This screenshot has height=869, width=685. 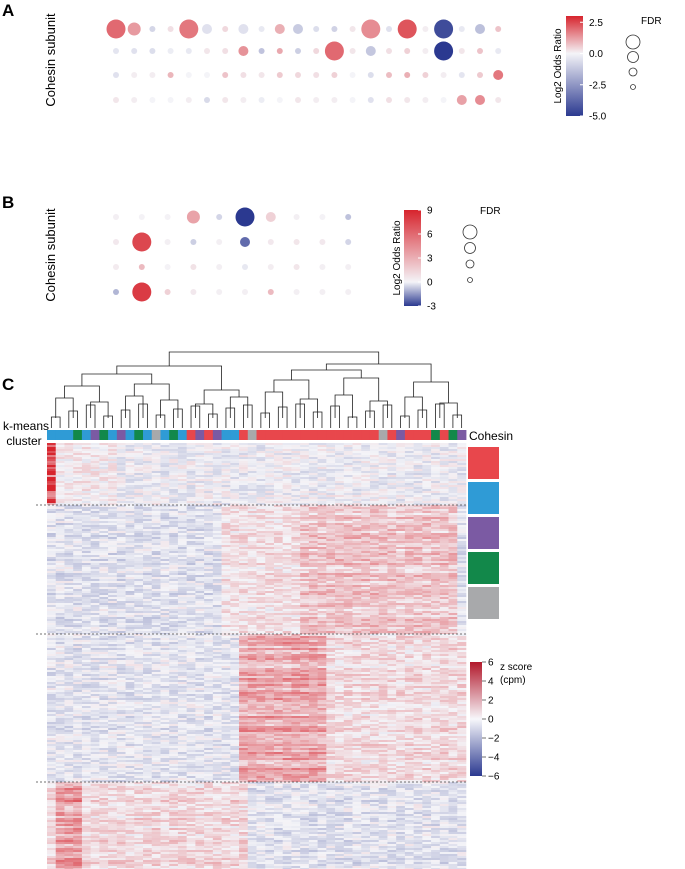 What do you see at coordinates (116, 242) in the screenshot?
I see `b-bubble-rad21-normal` at bounding box center [116, 242].